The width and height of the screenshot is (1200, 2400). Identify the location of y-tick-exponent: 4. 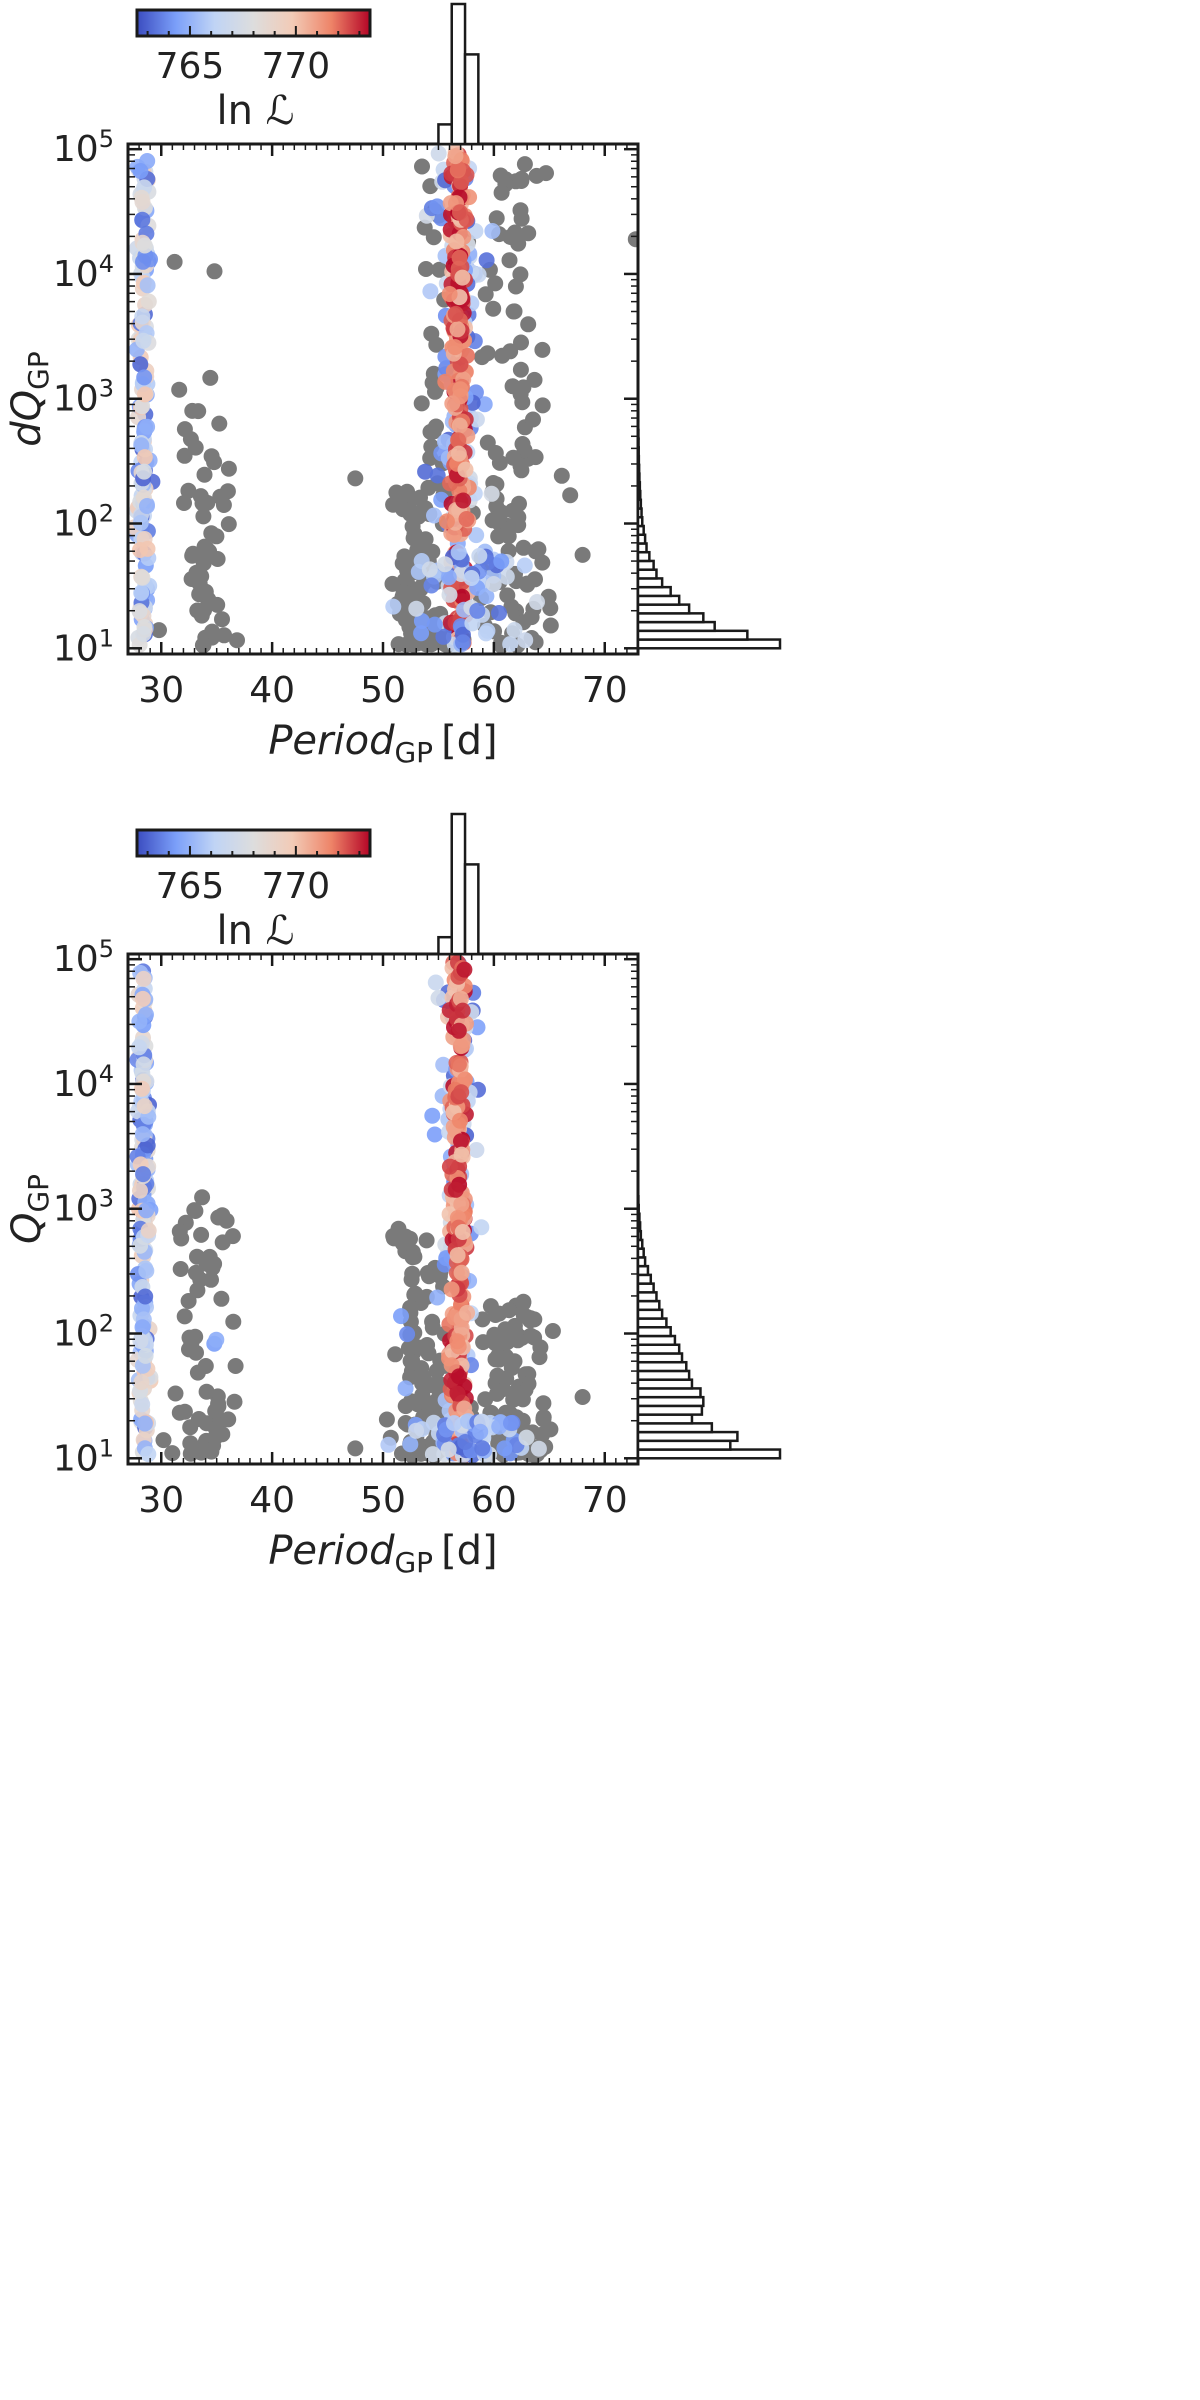
(106, 1074).